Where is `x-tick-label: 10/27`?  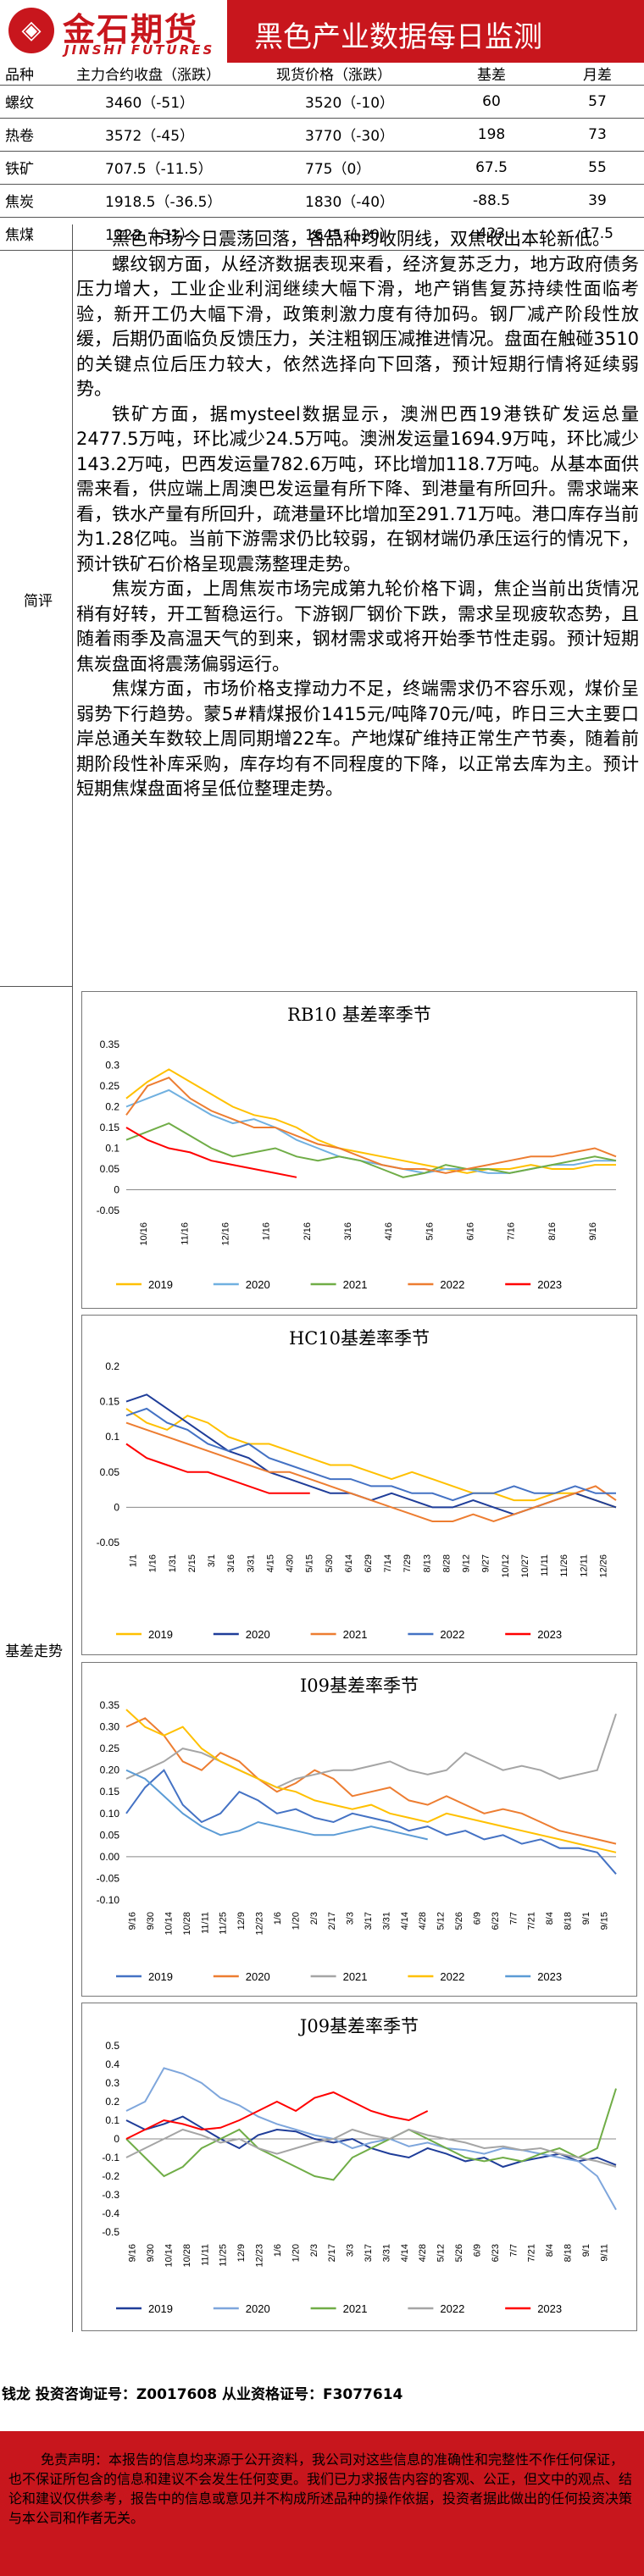
x-tick-label: 10/27 is located at coordinates (525, 1566).